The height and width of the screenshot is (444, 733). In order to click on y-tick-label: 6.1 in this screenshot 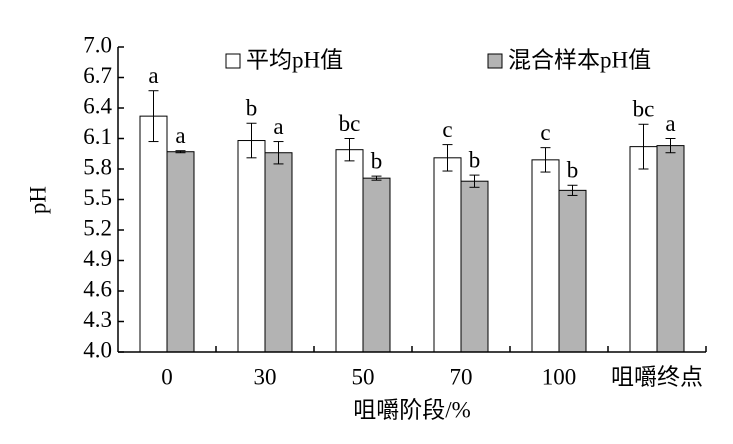, I will do `click(97, 136)`.